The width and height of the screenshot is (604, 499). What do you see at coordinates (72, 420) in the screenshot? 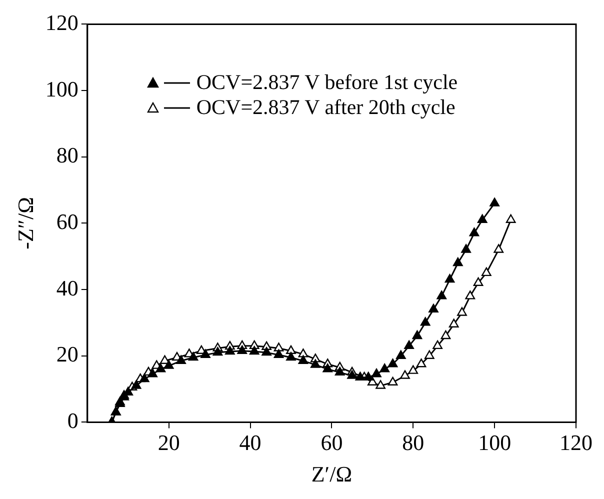
I see `y-tick-label: 0` at bounding box center [72, 420].